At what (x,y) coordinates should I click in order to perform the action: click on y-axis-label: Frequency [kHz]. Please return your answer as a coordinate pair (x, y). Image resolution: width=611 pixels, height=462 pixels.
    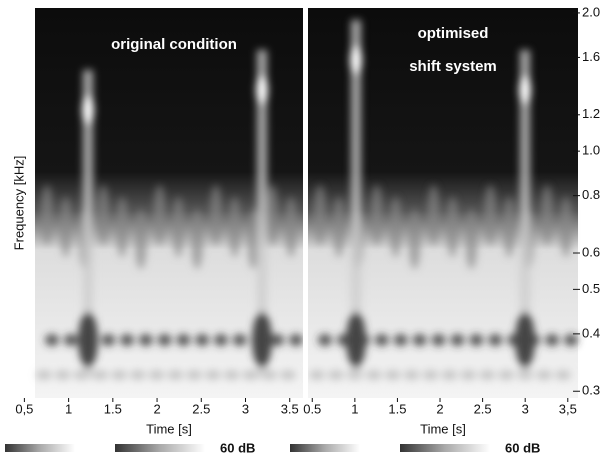
    Looking at the image, I should click on (18, 203).